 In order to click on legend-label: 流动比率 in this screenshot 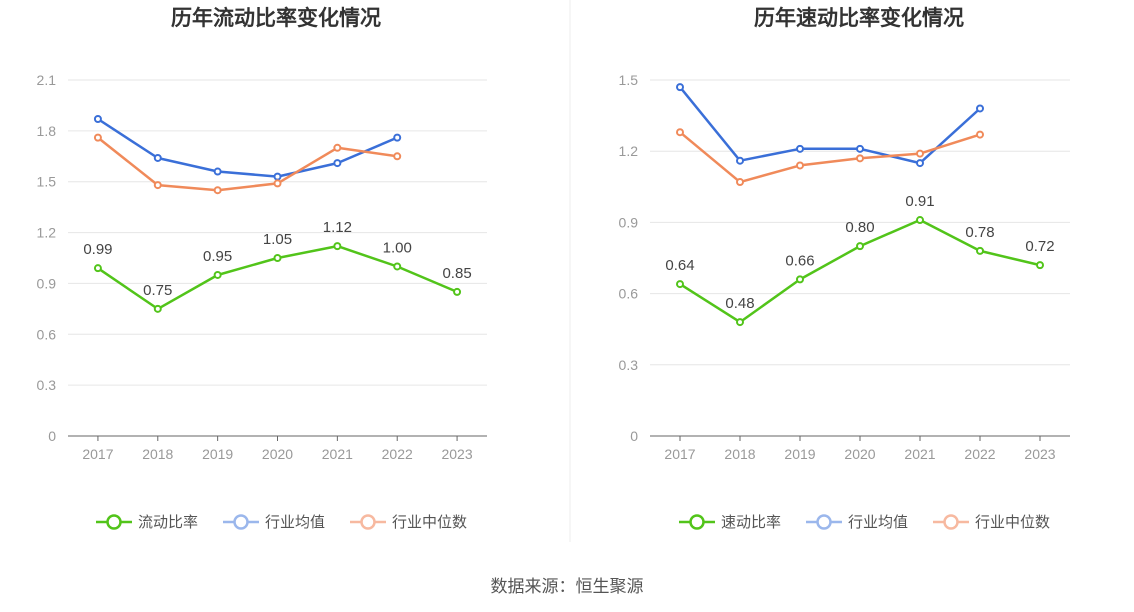, I will do `click(168, 522)`.